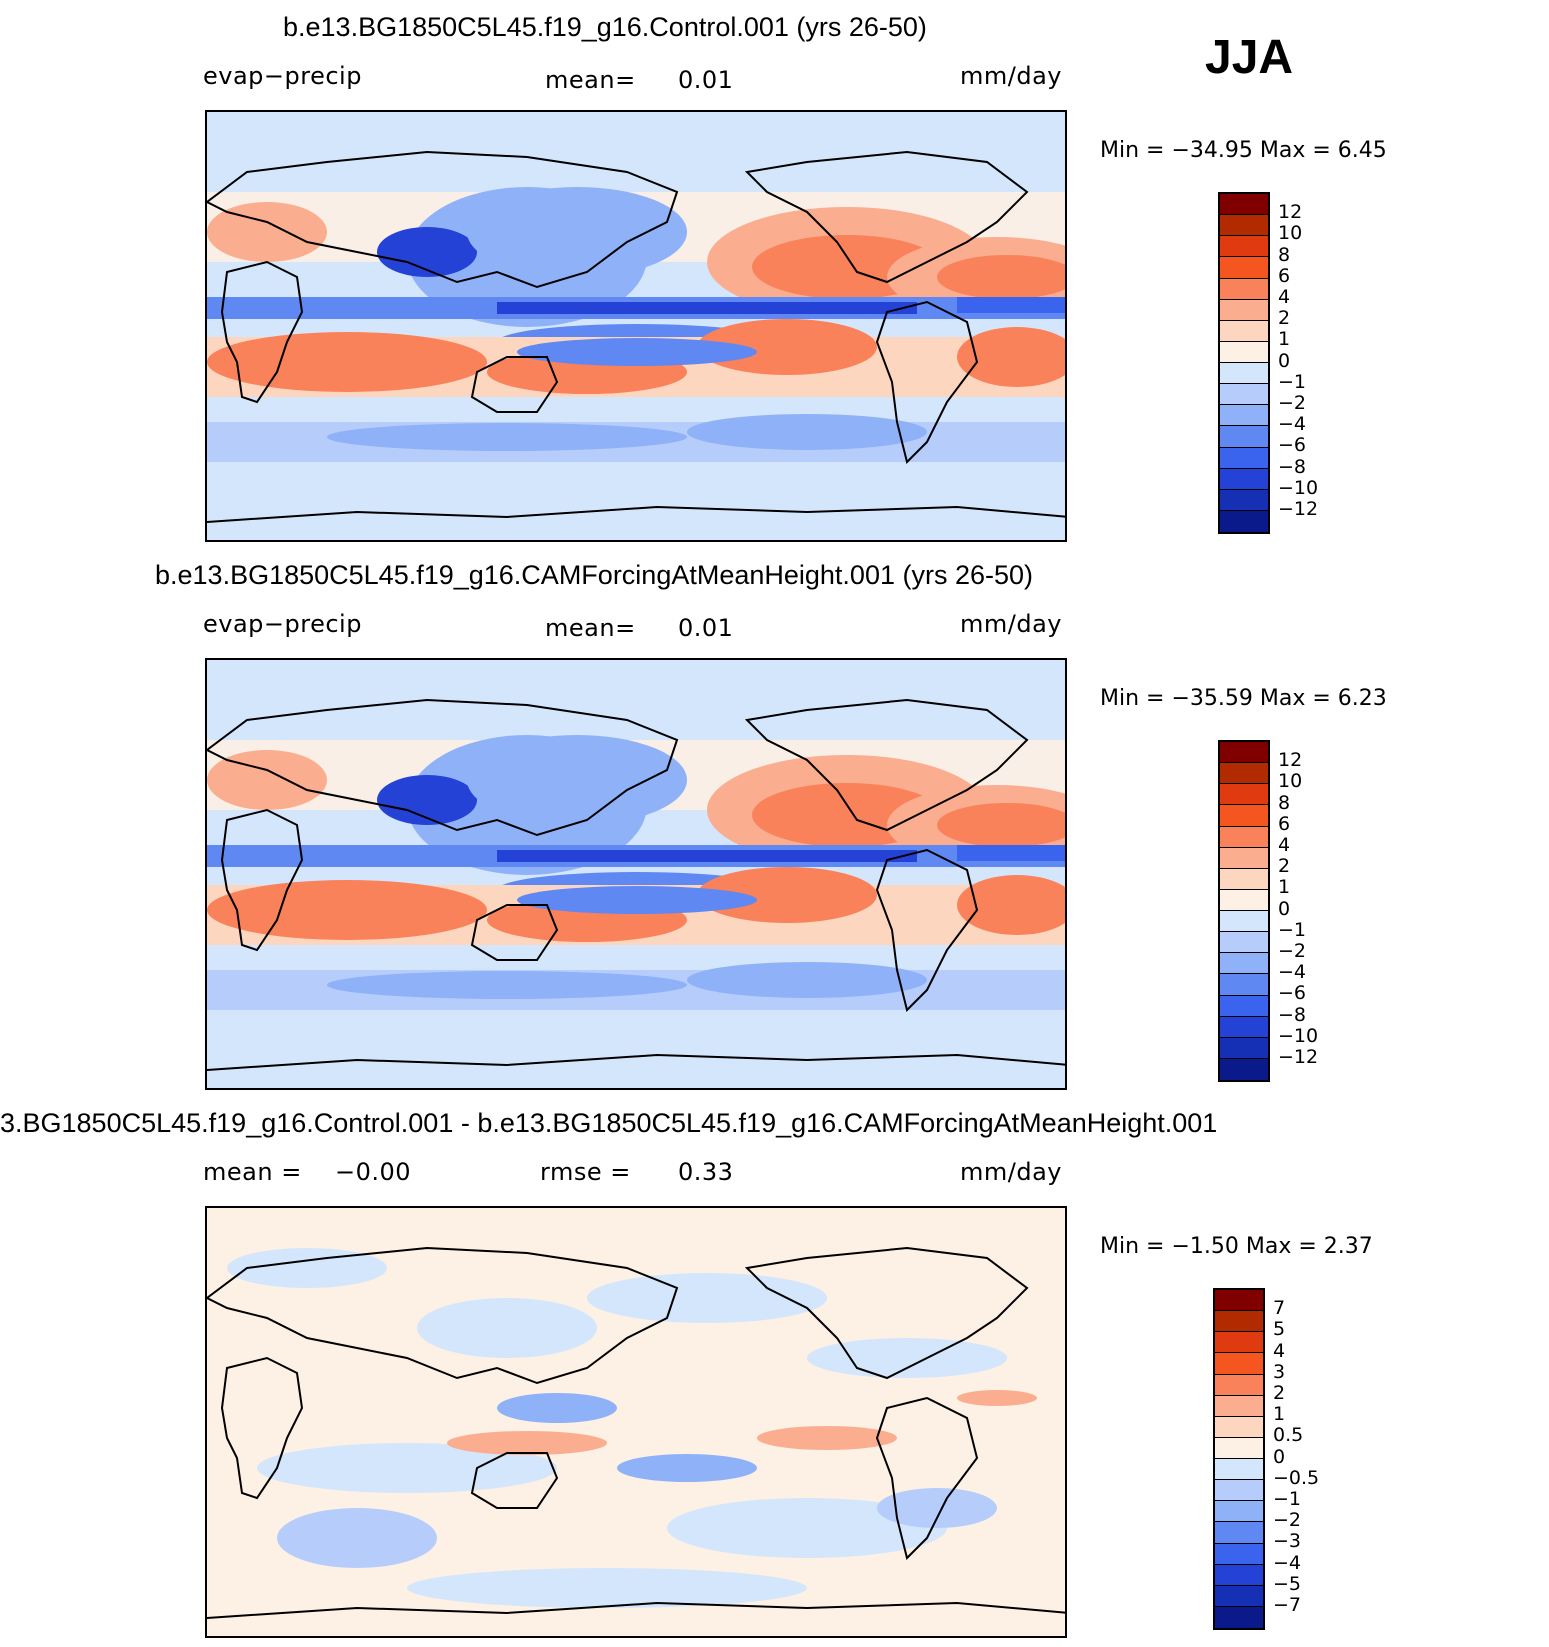 The width and height of the screenshot is (1549, 1647). I want to click on colorbar-tick-label: −4, so click(1292, 972).